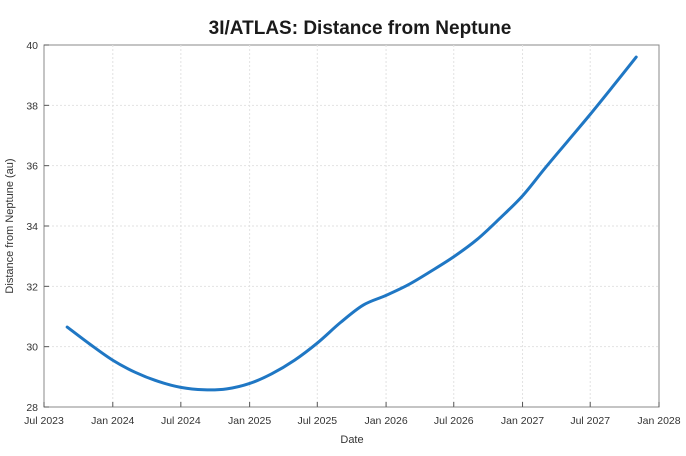 The width and height of the screenshot is (686, 456). What do you see at coordinates (32, 167) in the screenshot?
I see `y-tick-label: 36` at bounding box center [32, 167].